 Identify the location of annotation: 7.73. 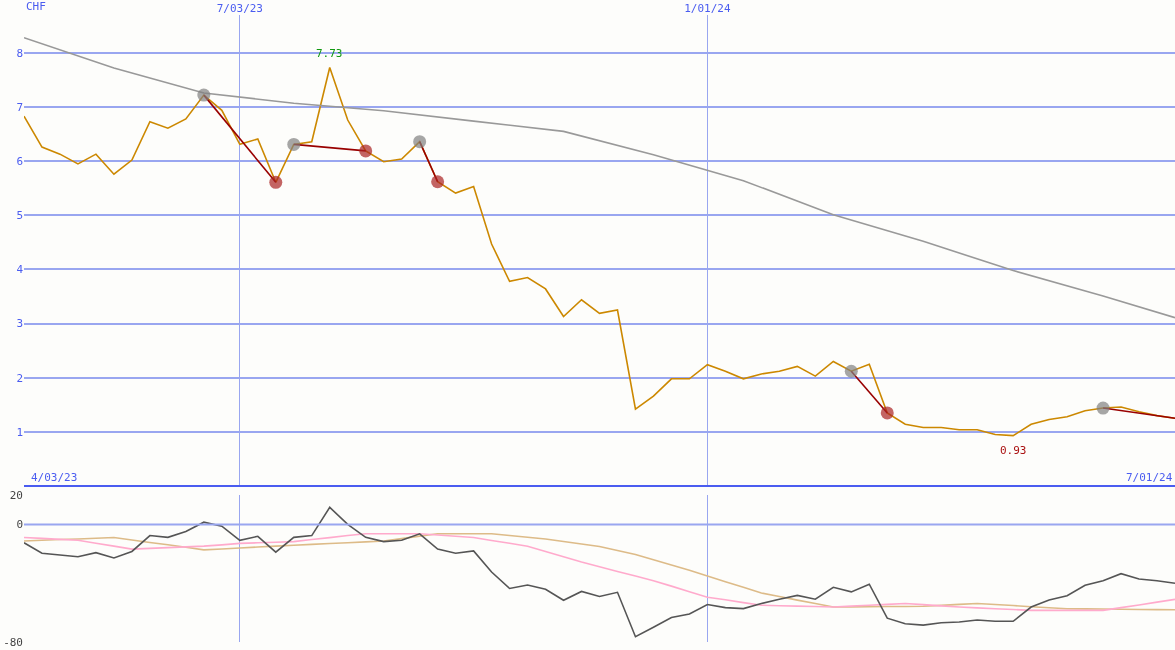
(329, 53).